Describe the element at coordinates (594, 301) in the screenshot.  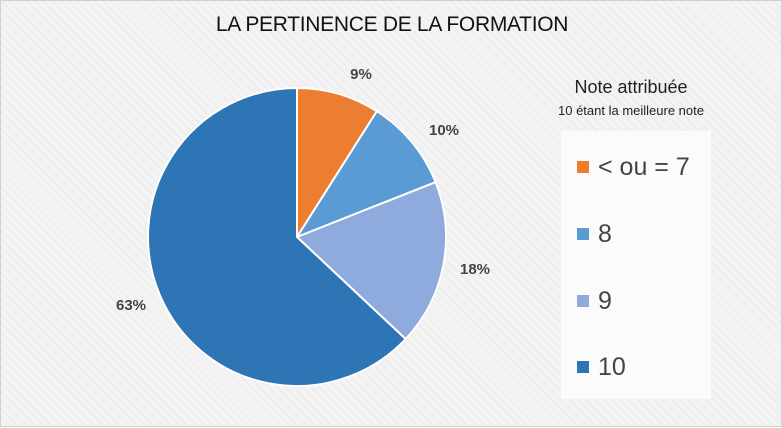
I see `legend-item-9: 9` at that location.